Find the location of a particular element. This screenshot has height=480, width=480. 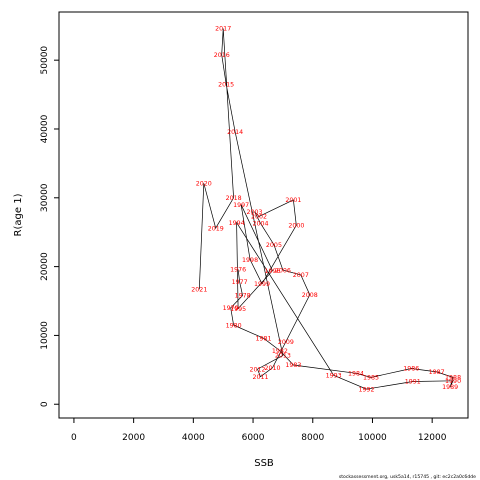

year-label-1997: 1997 is located at coordinates (241, 205).